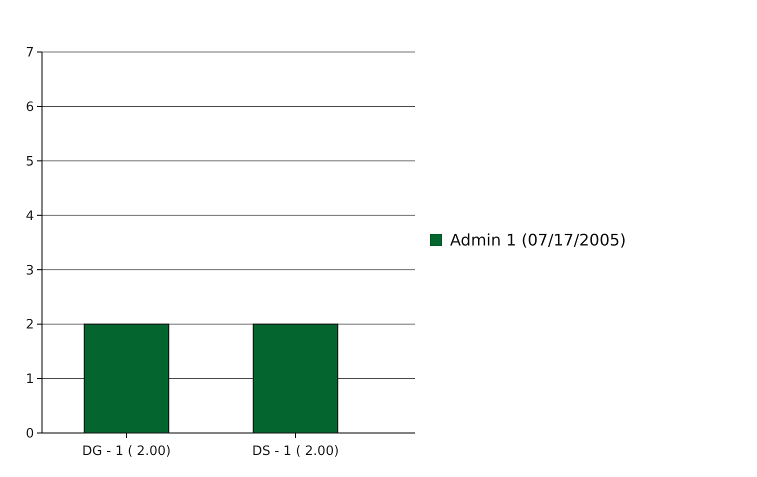  Describe the element at coordinates (30, 380) in the screenshot. I see `y-tick-label: 1` at that location.